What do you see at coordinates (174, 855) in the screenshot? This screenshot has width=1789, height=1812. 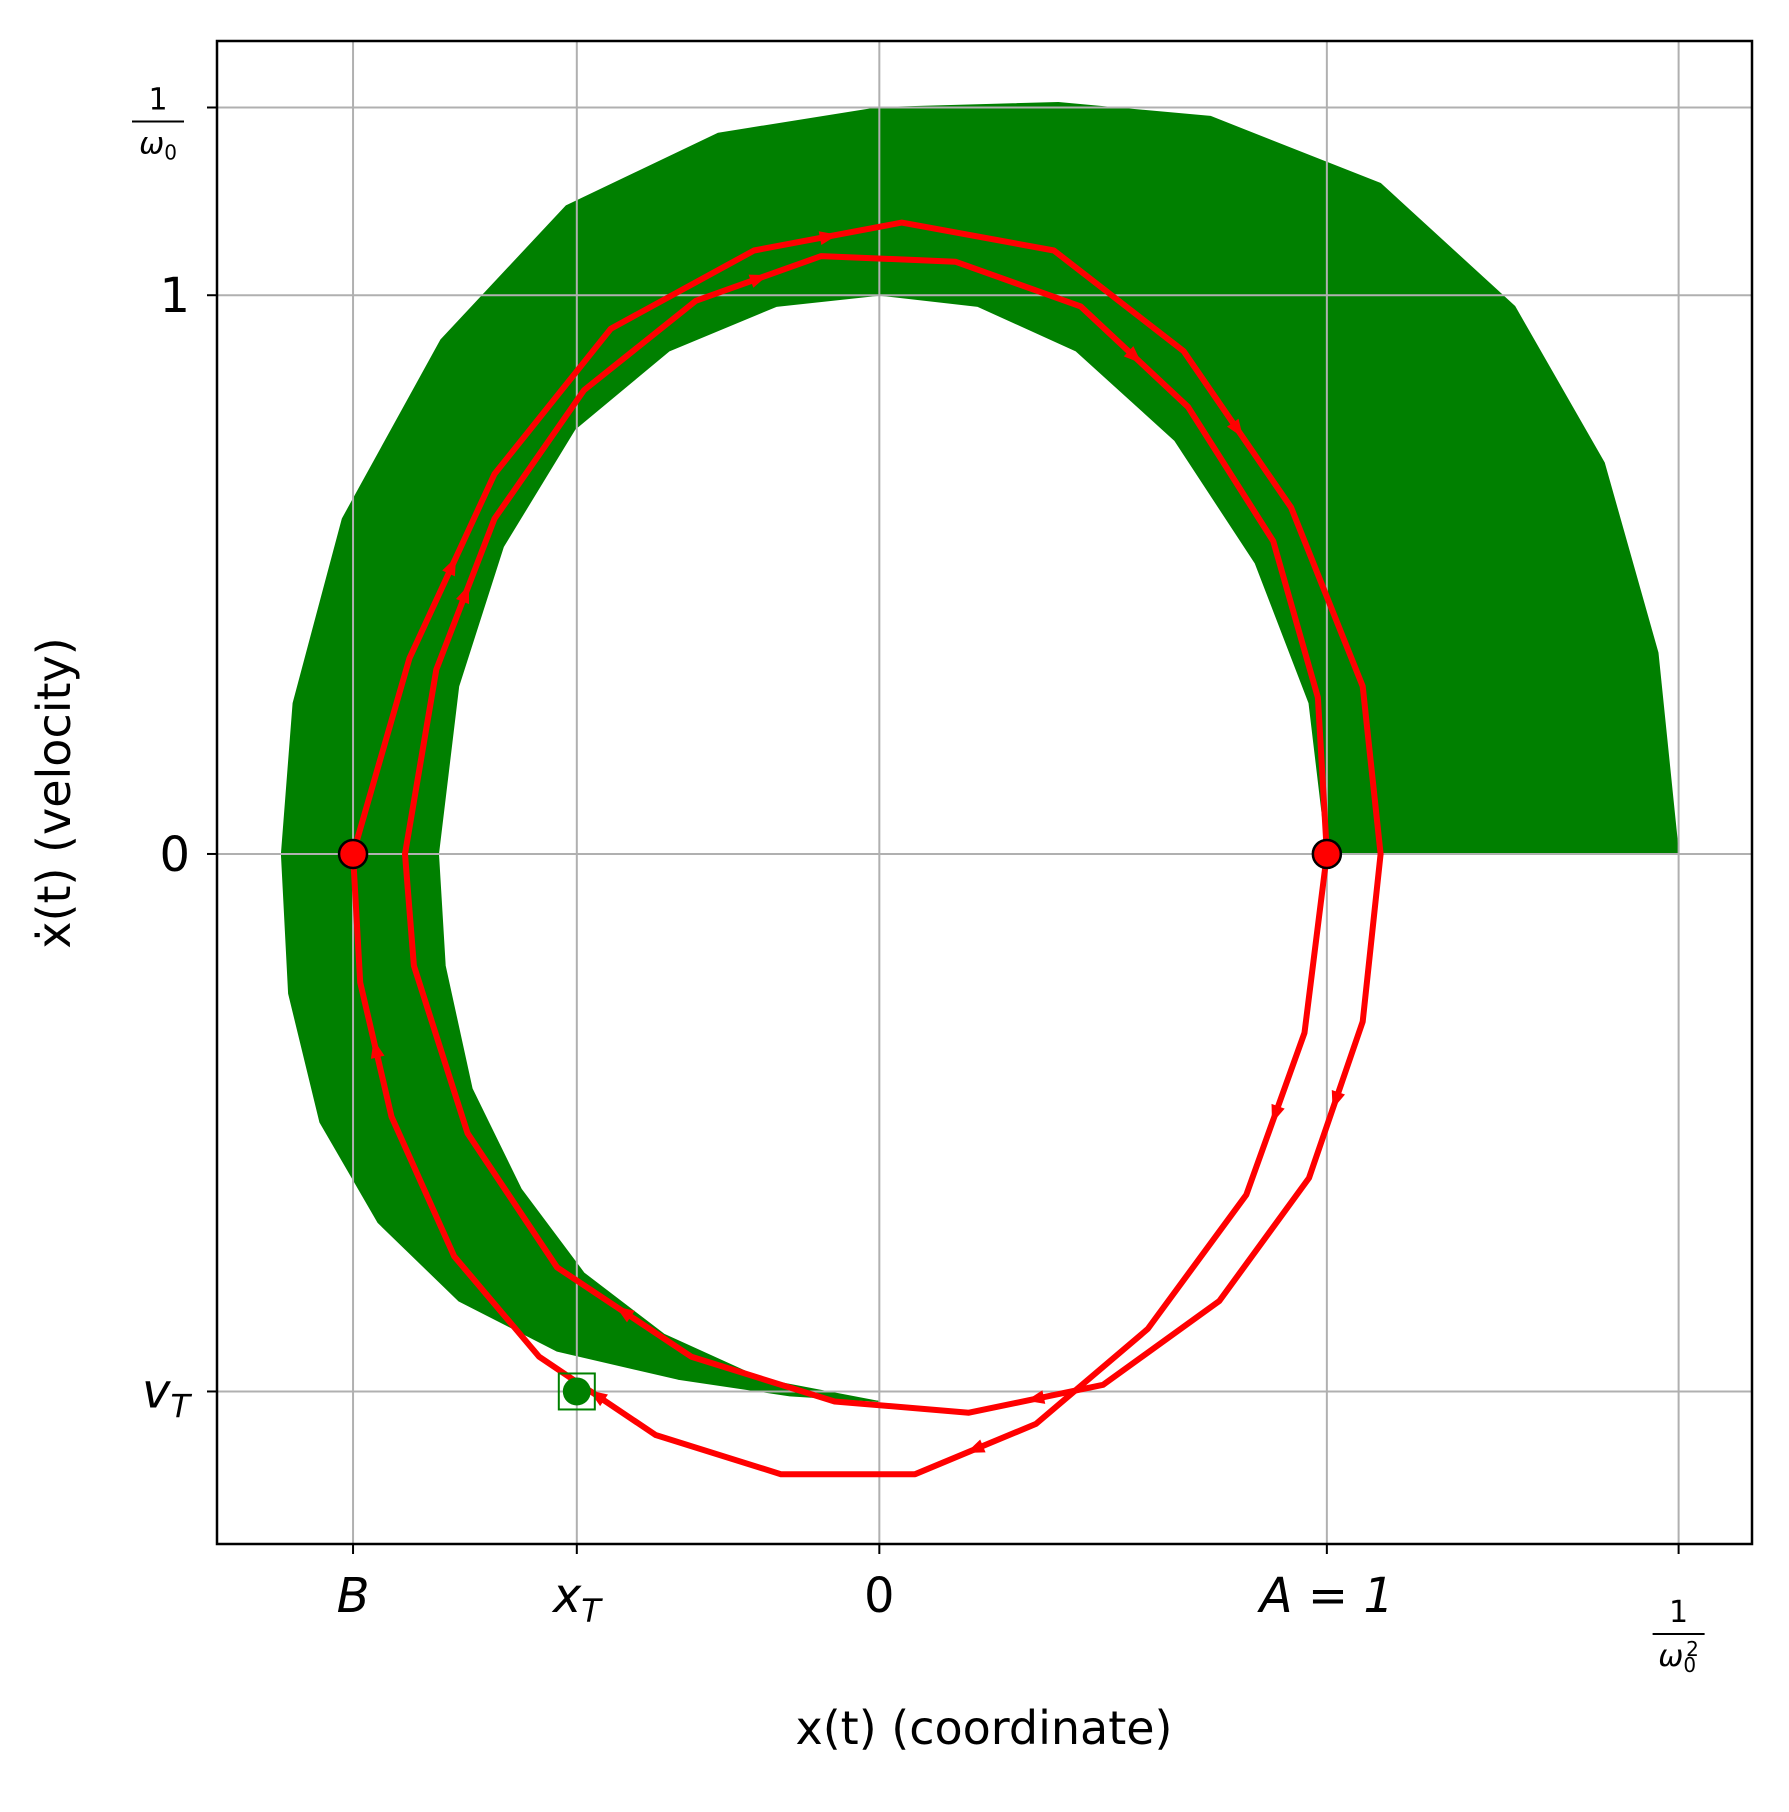 I see `y-tick-label-1: 0` at bounding box center [174, 855].